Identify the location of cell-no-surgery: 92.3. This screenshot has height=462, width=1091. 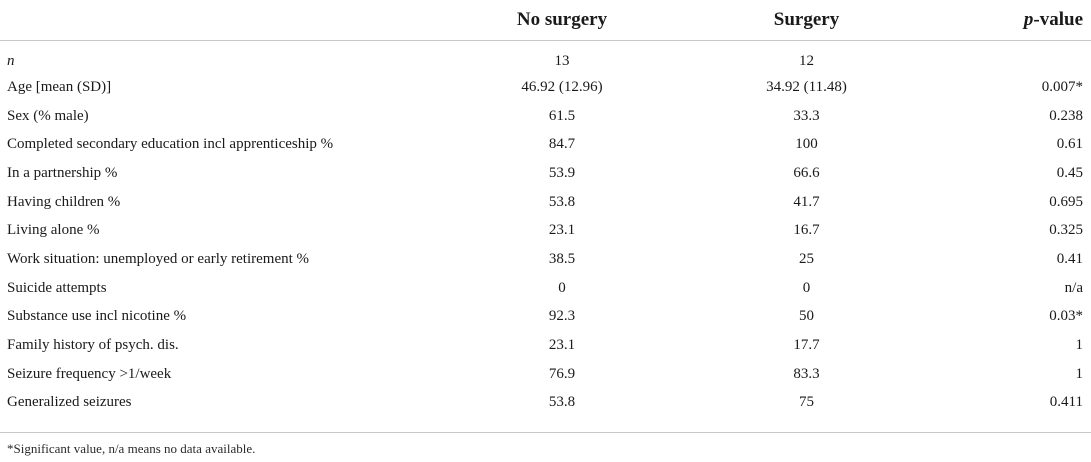
(562, 316).